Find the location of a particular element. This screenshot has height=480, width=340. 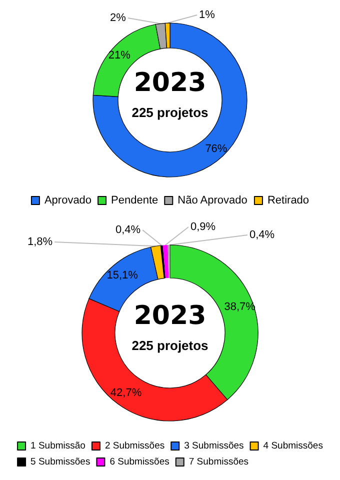

legend-label: 4 Submissões is located at coordinates (293, 446).